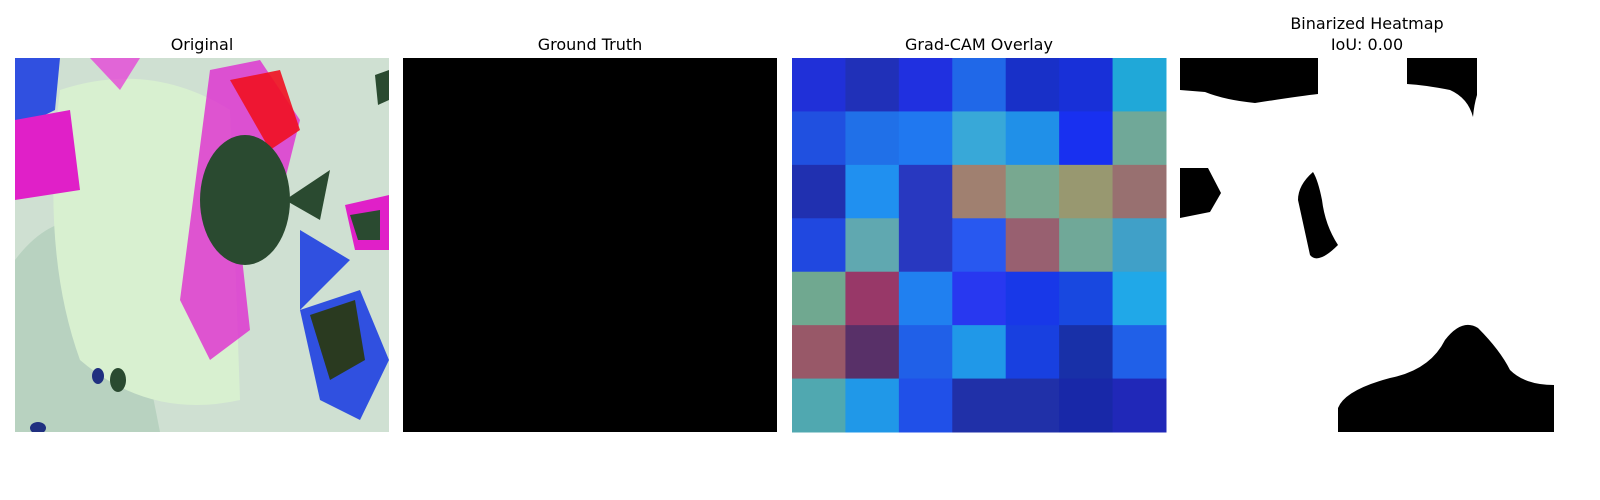 The height and width of the screenshot is (500, 1600). Describe the element at coordinates (1367, 44) in the screenshot. I see `panel-subtitle: IoU: 0.00` at that location.